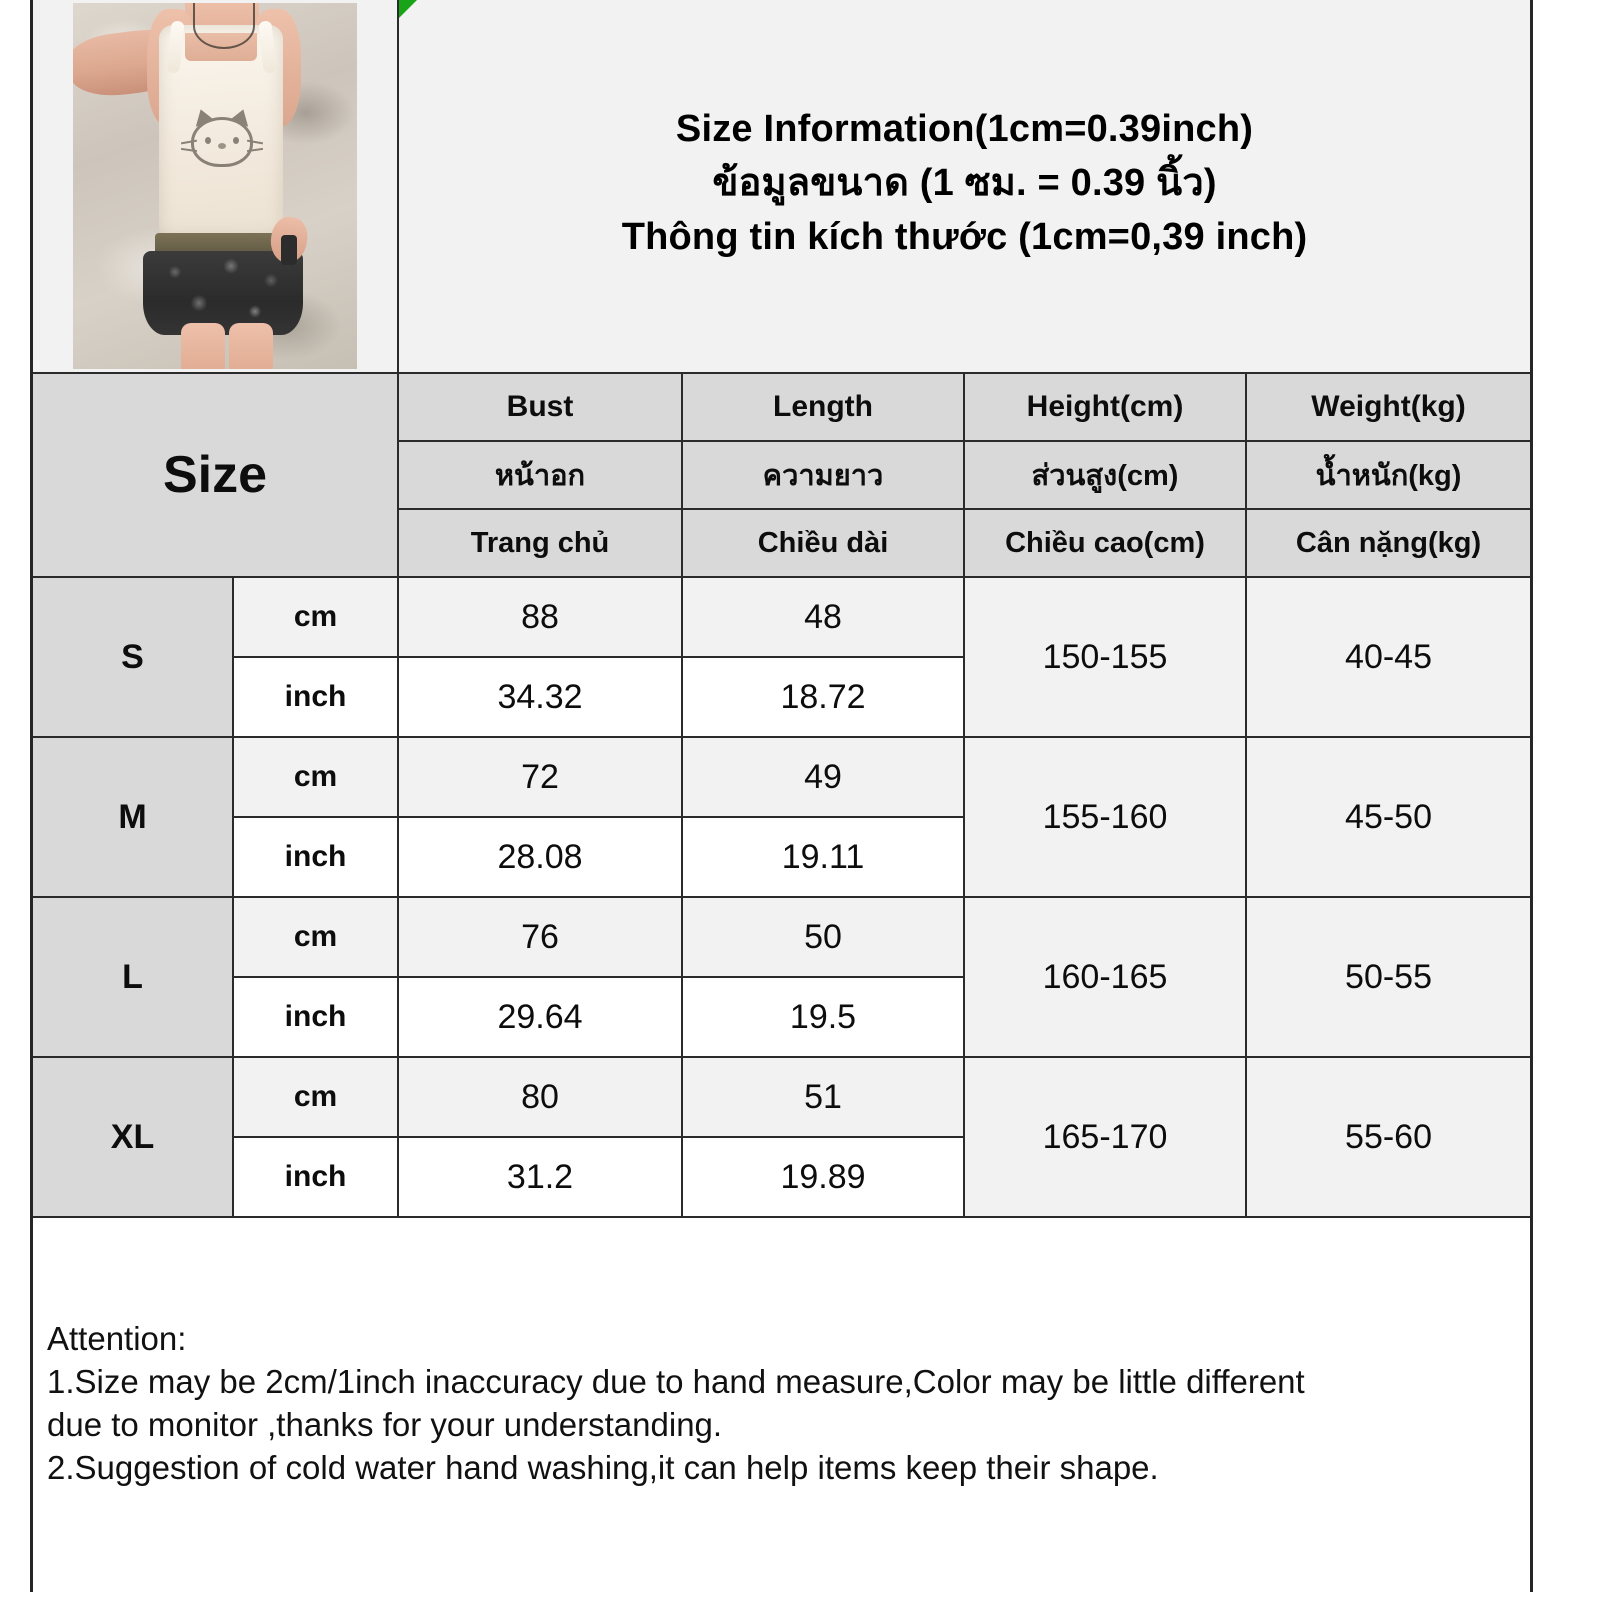 This screenshot has height=1600, width=1600. I want to click on hello-kitty-graphic, so click(222, 136).